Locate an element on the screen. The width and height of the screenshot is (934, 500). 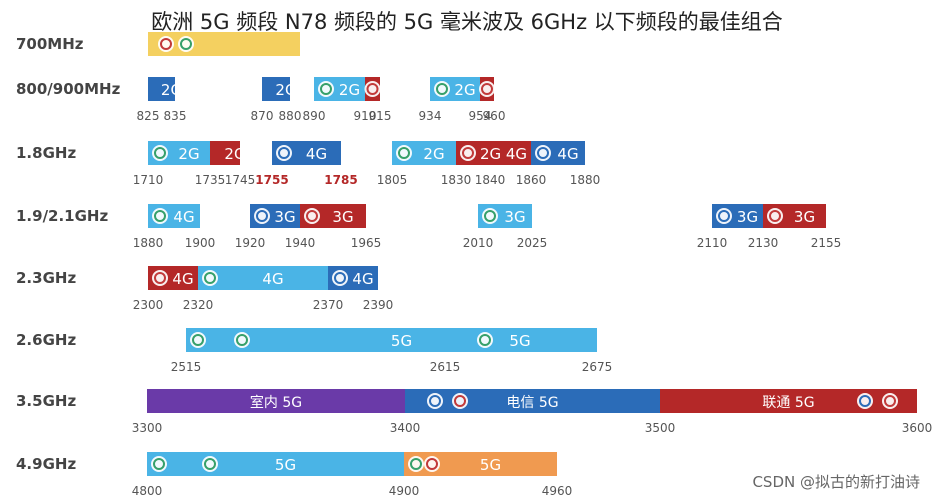
tick-label: 890 is located at coordinates (314, 116).